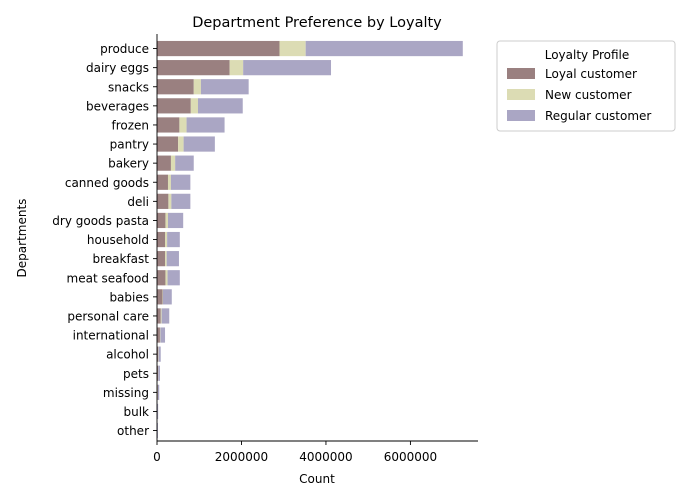 This screenshot has height=504, width=700. I want to click on legend-label: Loyal customer, so click(591, 74).